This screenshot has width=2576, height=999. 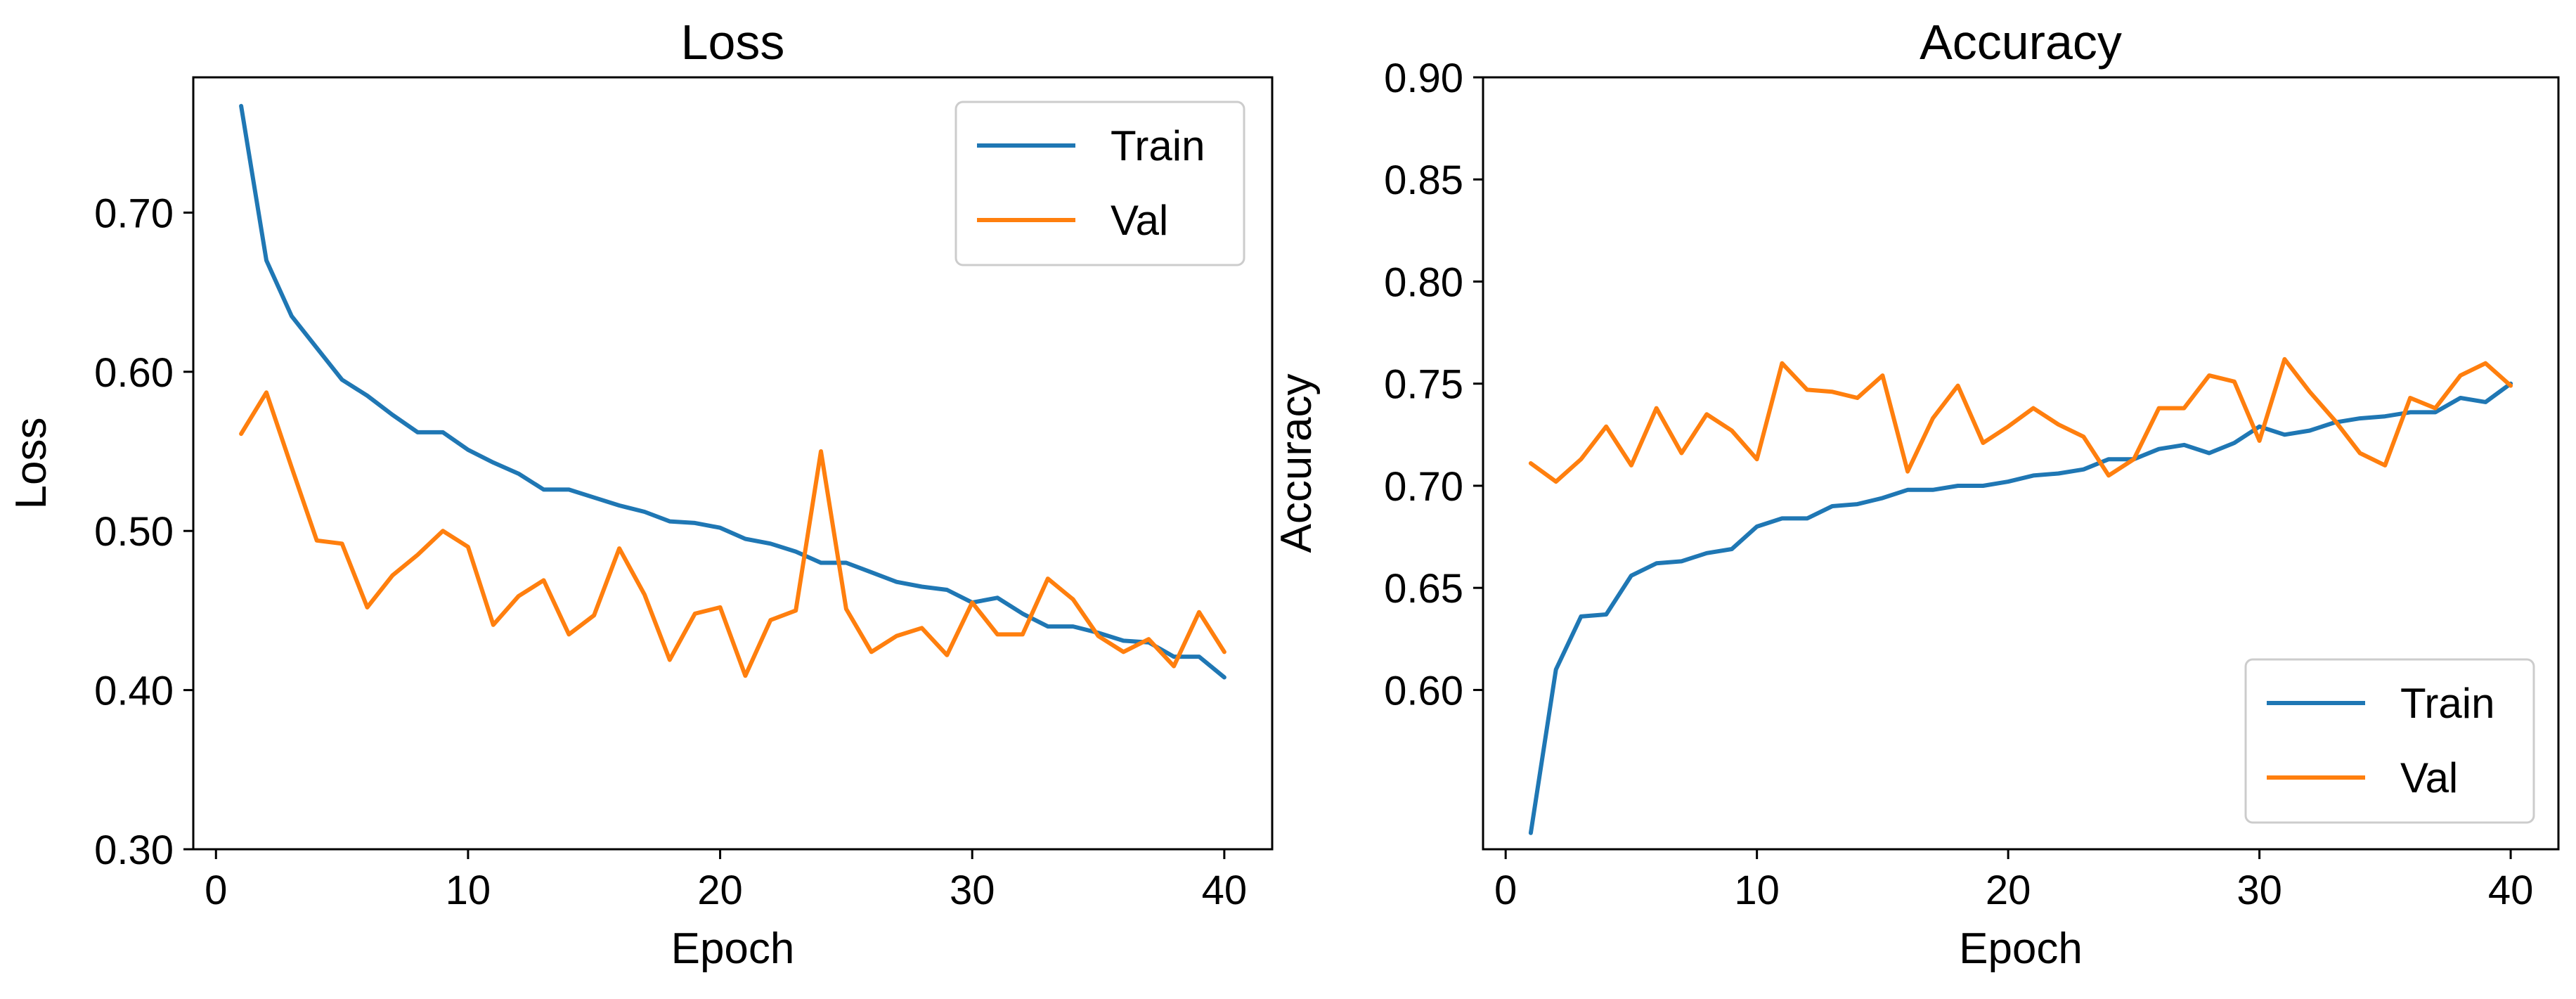 What do you see at coordinates (1424, 385) in the screenshot?
I see `accuracy-y-tick-label: 0.75` at bounding box center [1424, 385].